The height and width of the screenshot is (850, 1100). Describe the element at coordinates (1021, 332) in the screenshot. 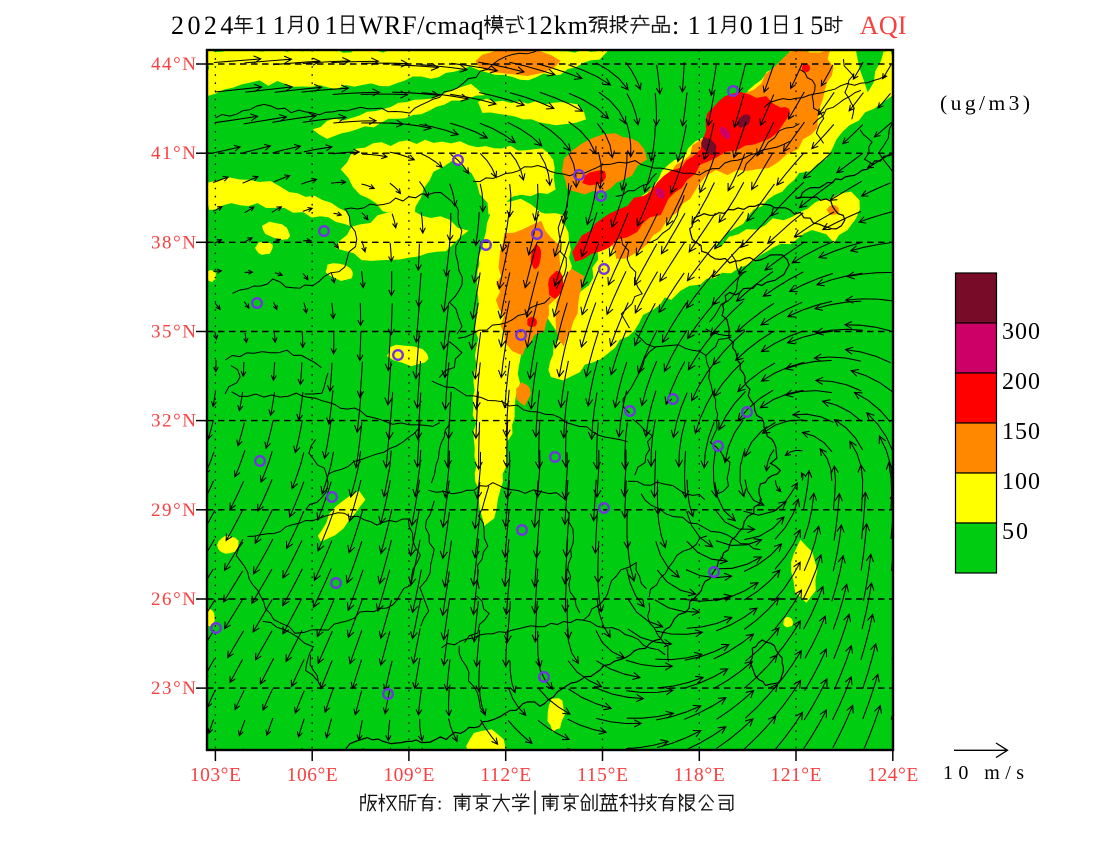

I see `svg-text: 300` at that location.